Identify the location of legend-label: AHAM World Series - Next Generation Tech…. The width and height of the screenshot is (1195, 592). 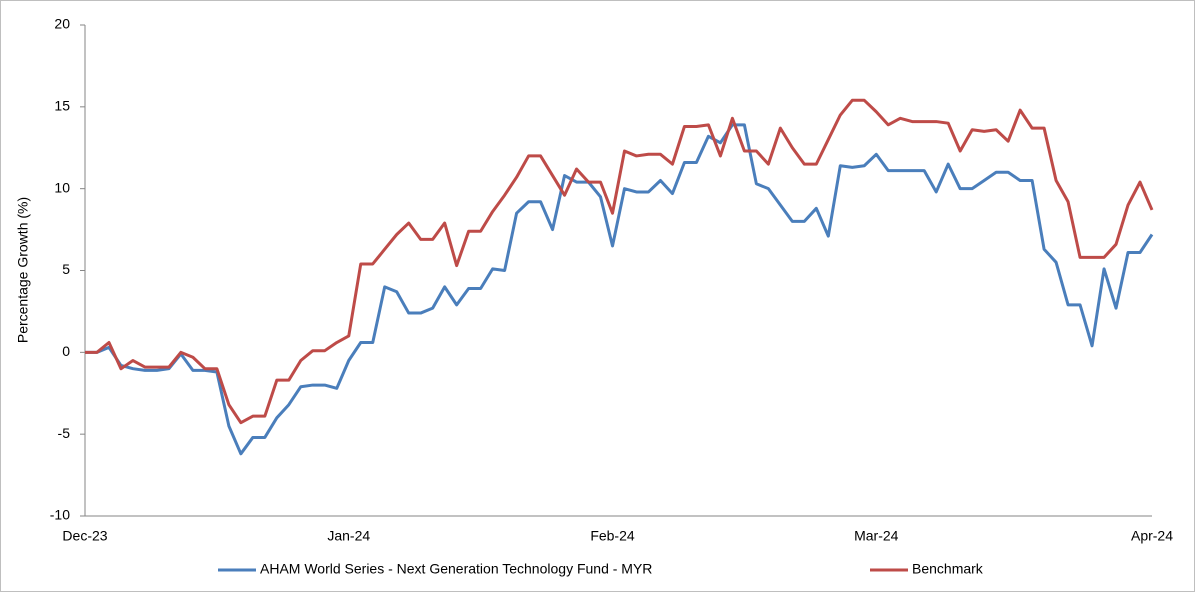
(456, 569).